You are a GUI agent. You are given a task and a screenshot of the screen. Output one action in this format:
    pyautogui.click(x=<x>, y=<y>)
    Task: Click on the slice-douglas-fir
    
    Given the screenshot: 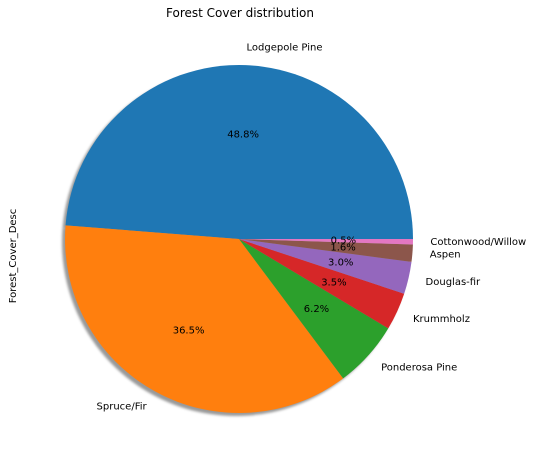 What is the action you would take?
    pyautogui.click(x=325, y=266)
    